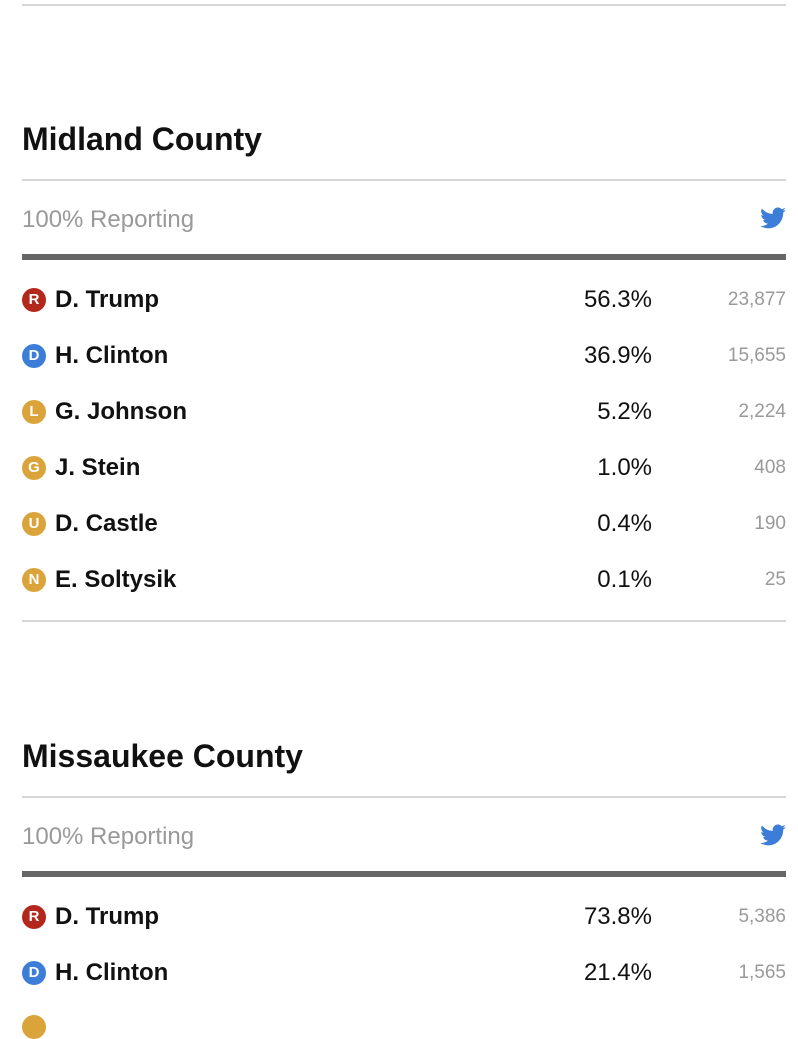  What do you see at coordinates (34, 468) in the screenshot?
I see `party-badge: G` at bounding box center [34, 468].